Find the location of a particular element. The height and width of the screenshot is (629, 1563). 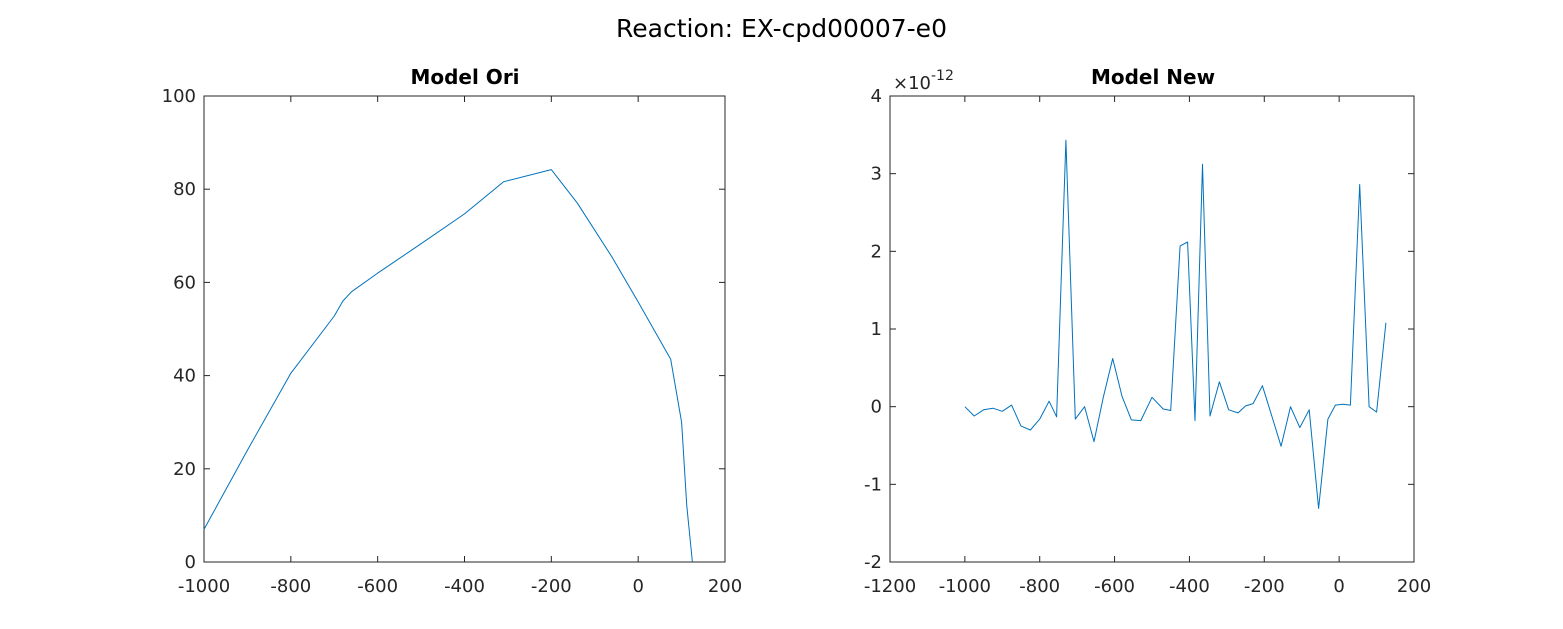

axes-title: Model New is located at coordinates (1153, 77).